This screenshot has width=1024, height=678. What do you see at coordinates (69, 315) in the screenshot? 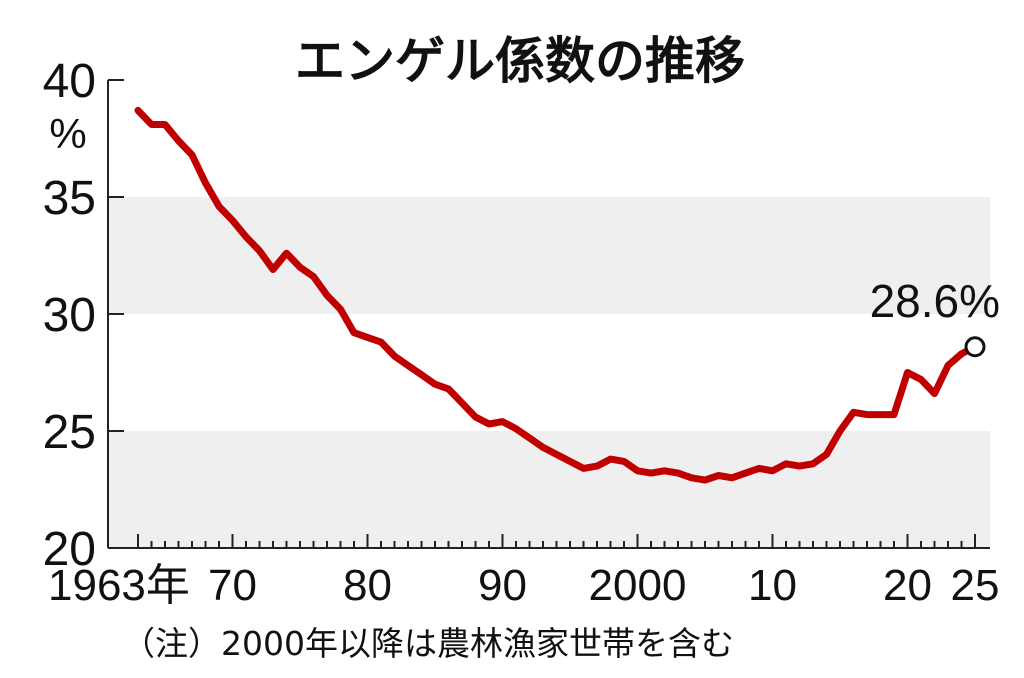
I see `y-tick-label: 30` at bounding box center [69, 315].